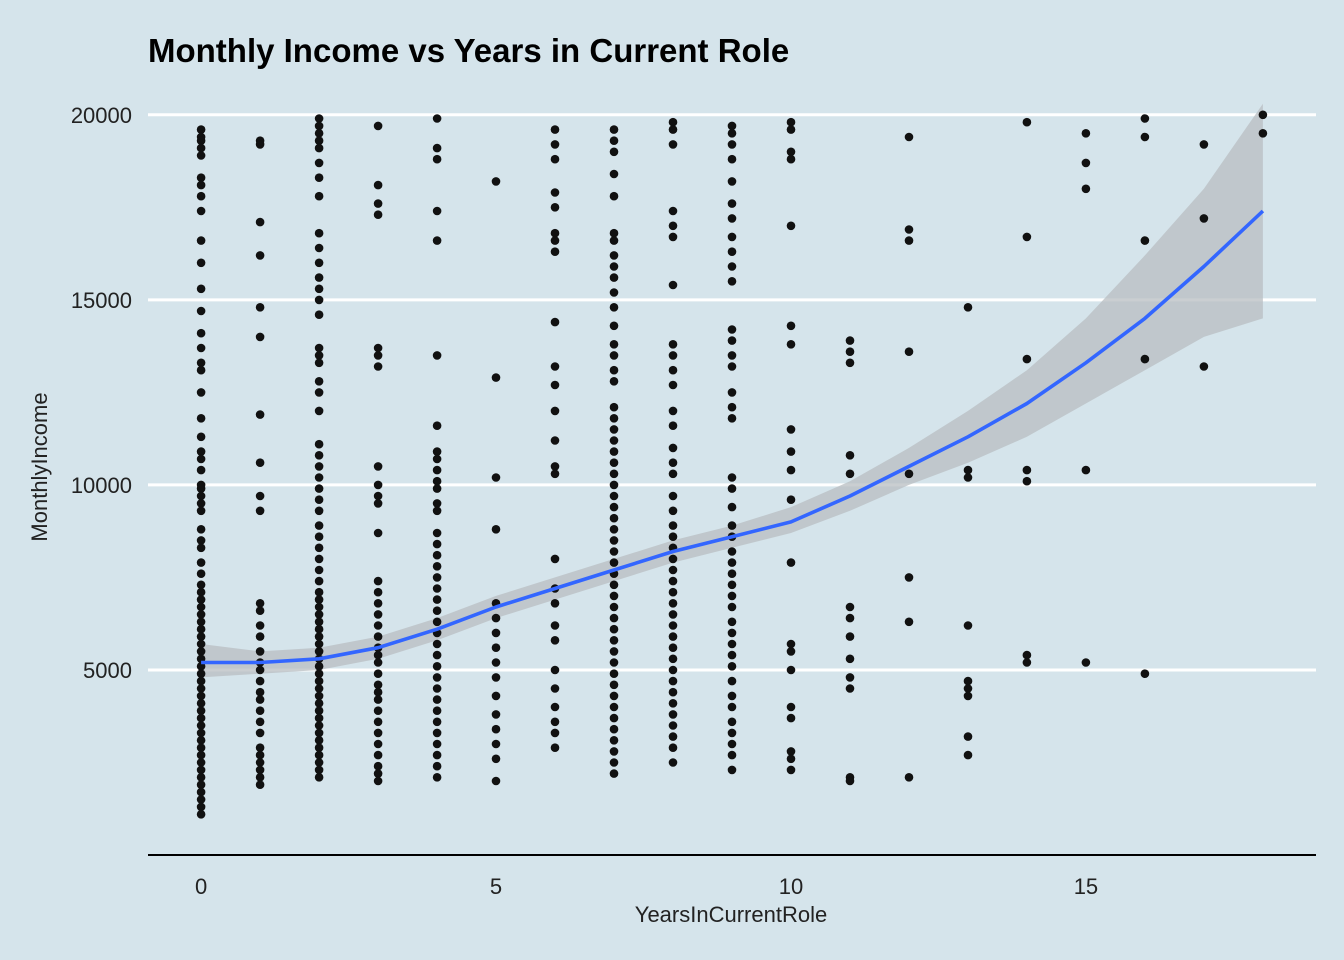 The width and height of the screenshot is (1344, 960). What do you see at coordinates (101, 300) in the screenshot?
I see `y-tick-label: 15000` at bounding box center [101, 300].